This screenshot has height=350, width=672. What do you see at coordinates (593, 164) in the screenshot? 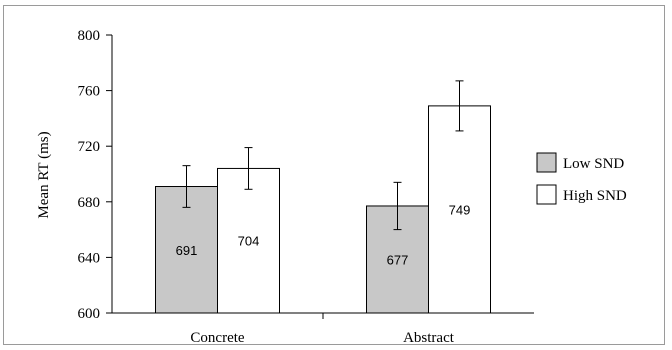
I see `legend-label: Low SND` at bounding box center [593, 164].